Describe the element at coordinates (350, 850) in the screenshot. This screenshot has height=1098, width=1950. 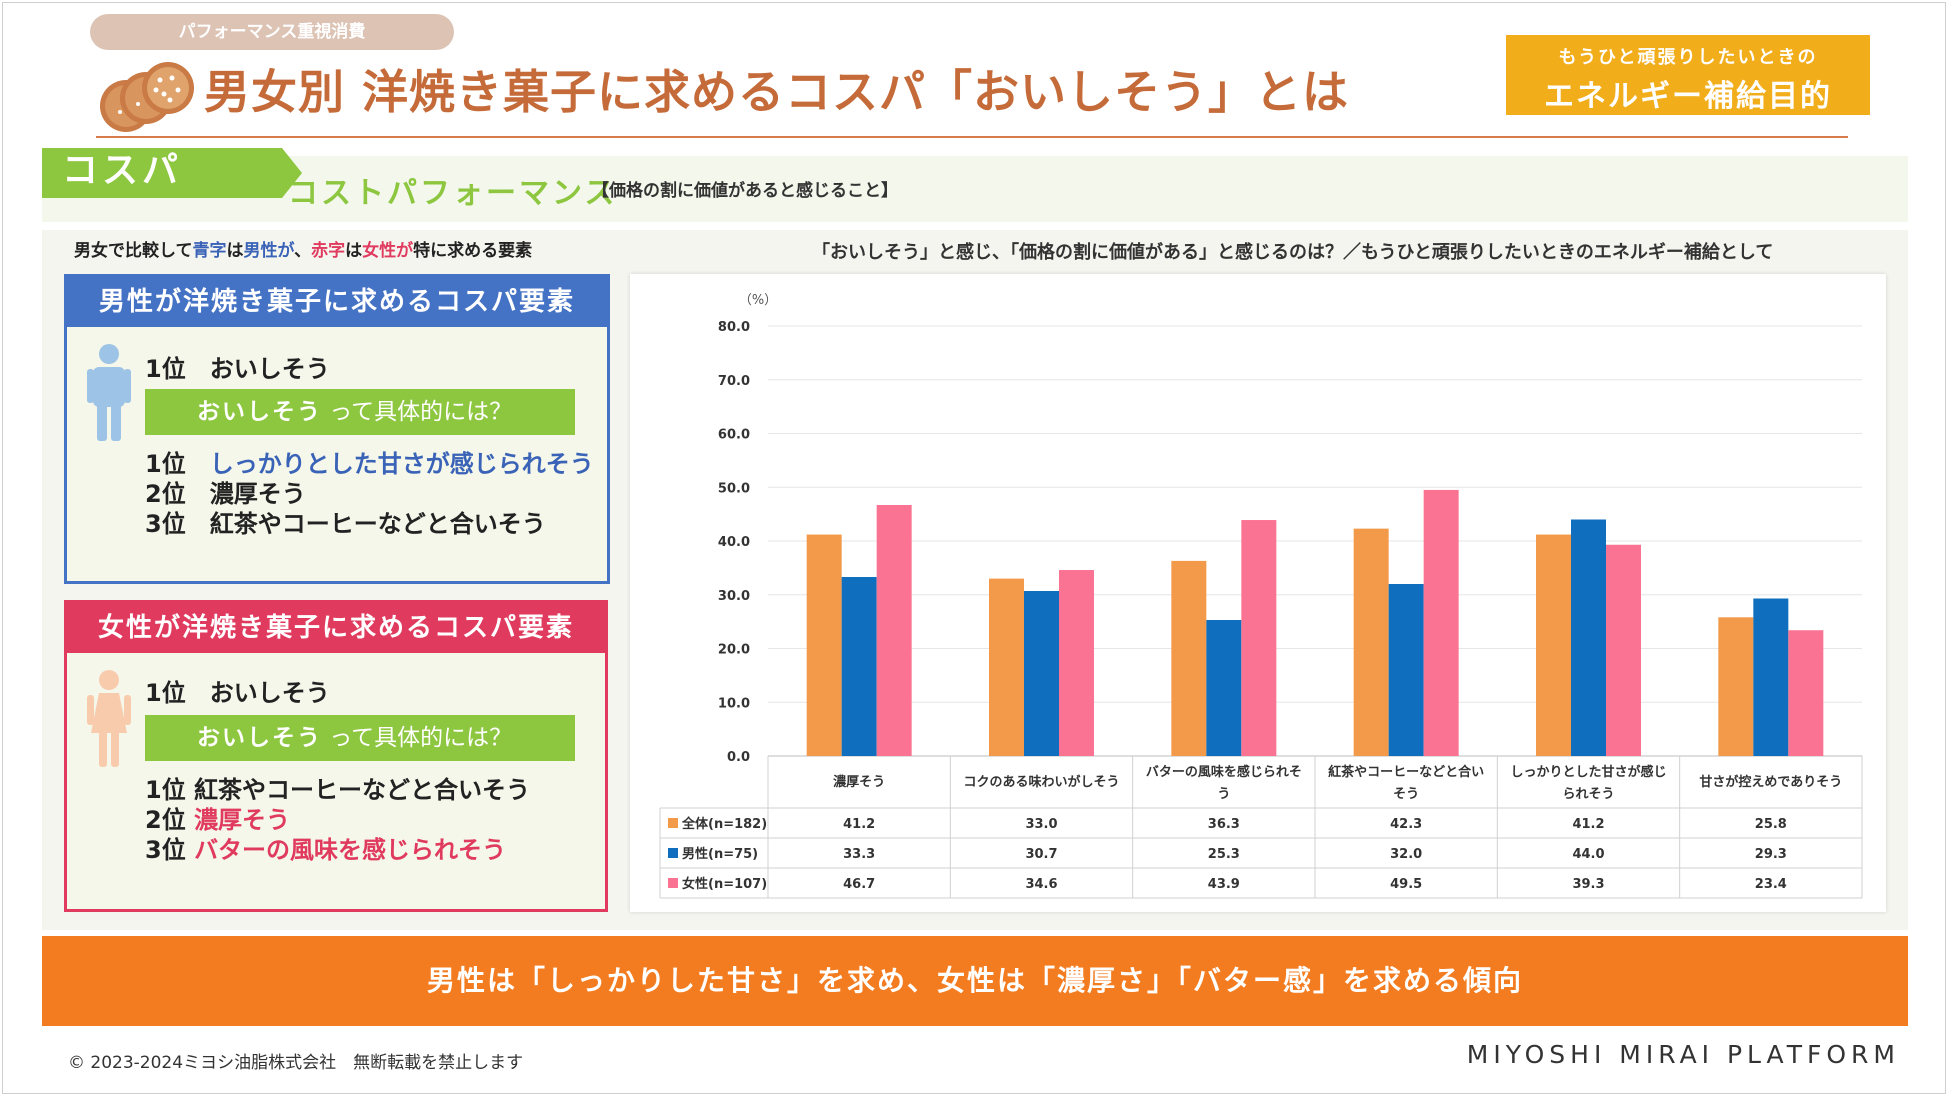
I see `women-detail-r3-text: バターの風味を感じられそう` at that location.